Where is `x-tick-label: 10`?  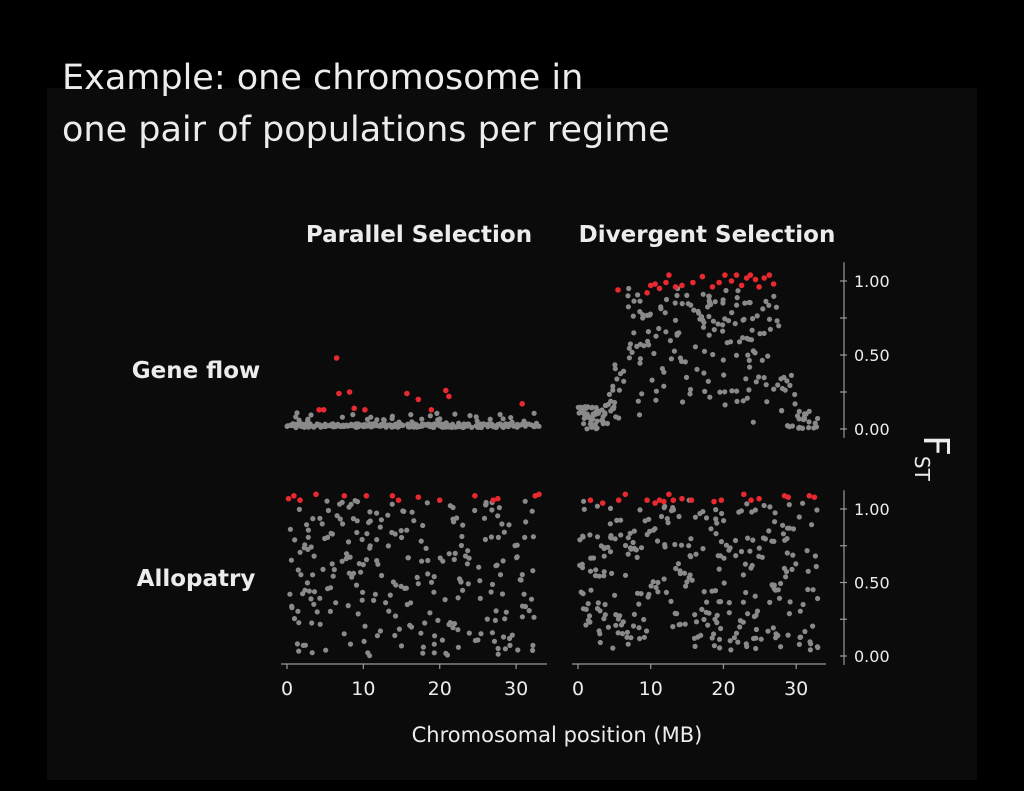
x-tick-label: 10 is located at coordinates (363, 689).